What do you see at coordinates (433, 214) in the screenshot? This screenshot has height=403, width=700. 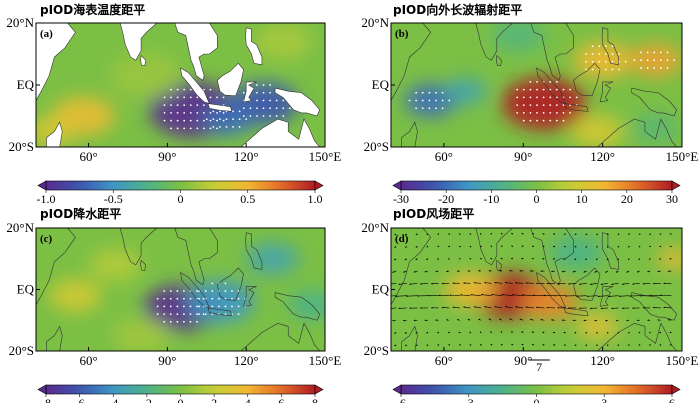 I see `panel-d-title: pIOD风场距平` at bounding box center [433, 214].